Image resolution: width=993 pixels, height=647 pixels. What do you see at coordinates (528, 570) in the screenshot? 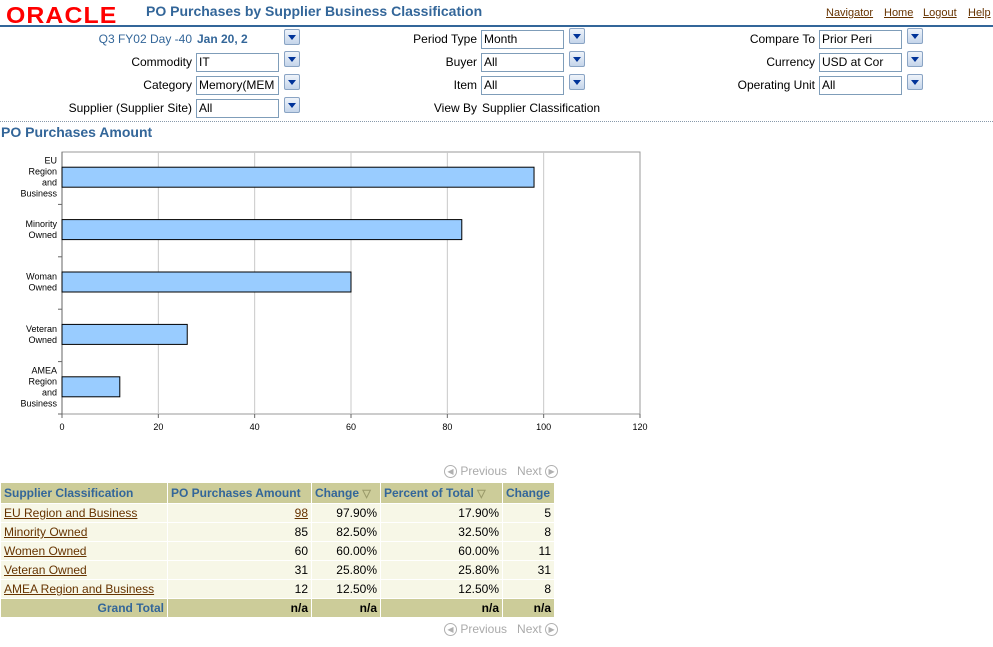
I see `change-cell: 31` at bounding box center [528, 570].